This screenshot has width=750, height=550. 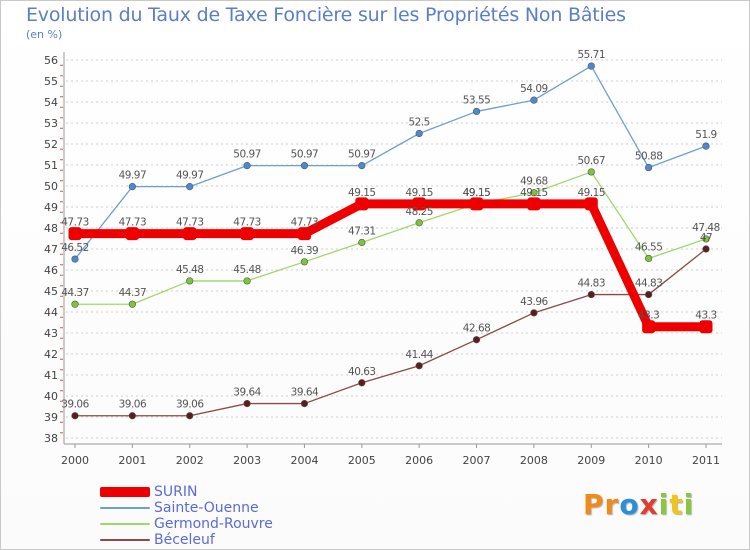 What do you see at coordinates (51, 354) in the screenshot?
I see `y-tick-label: 42` at bounding box center [51, 354].